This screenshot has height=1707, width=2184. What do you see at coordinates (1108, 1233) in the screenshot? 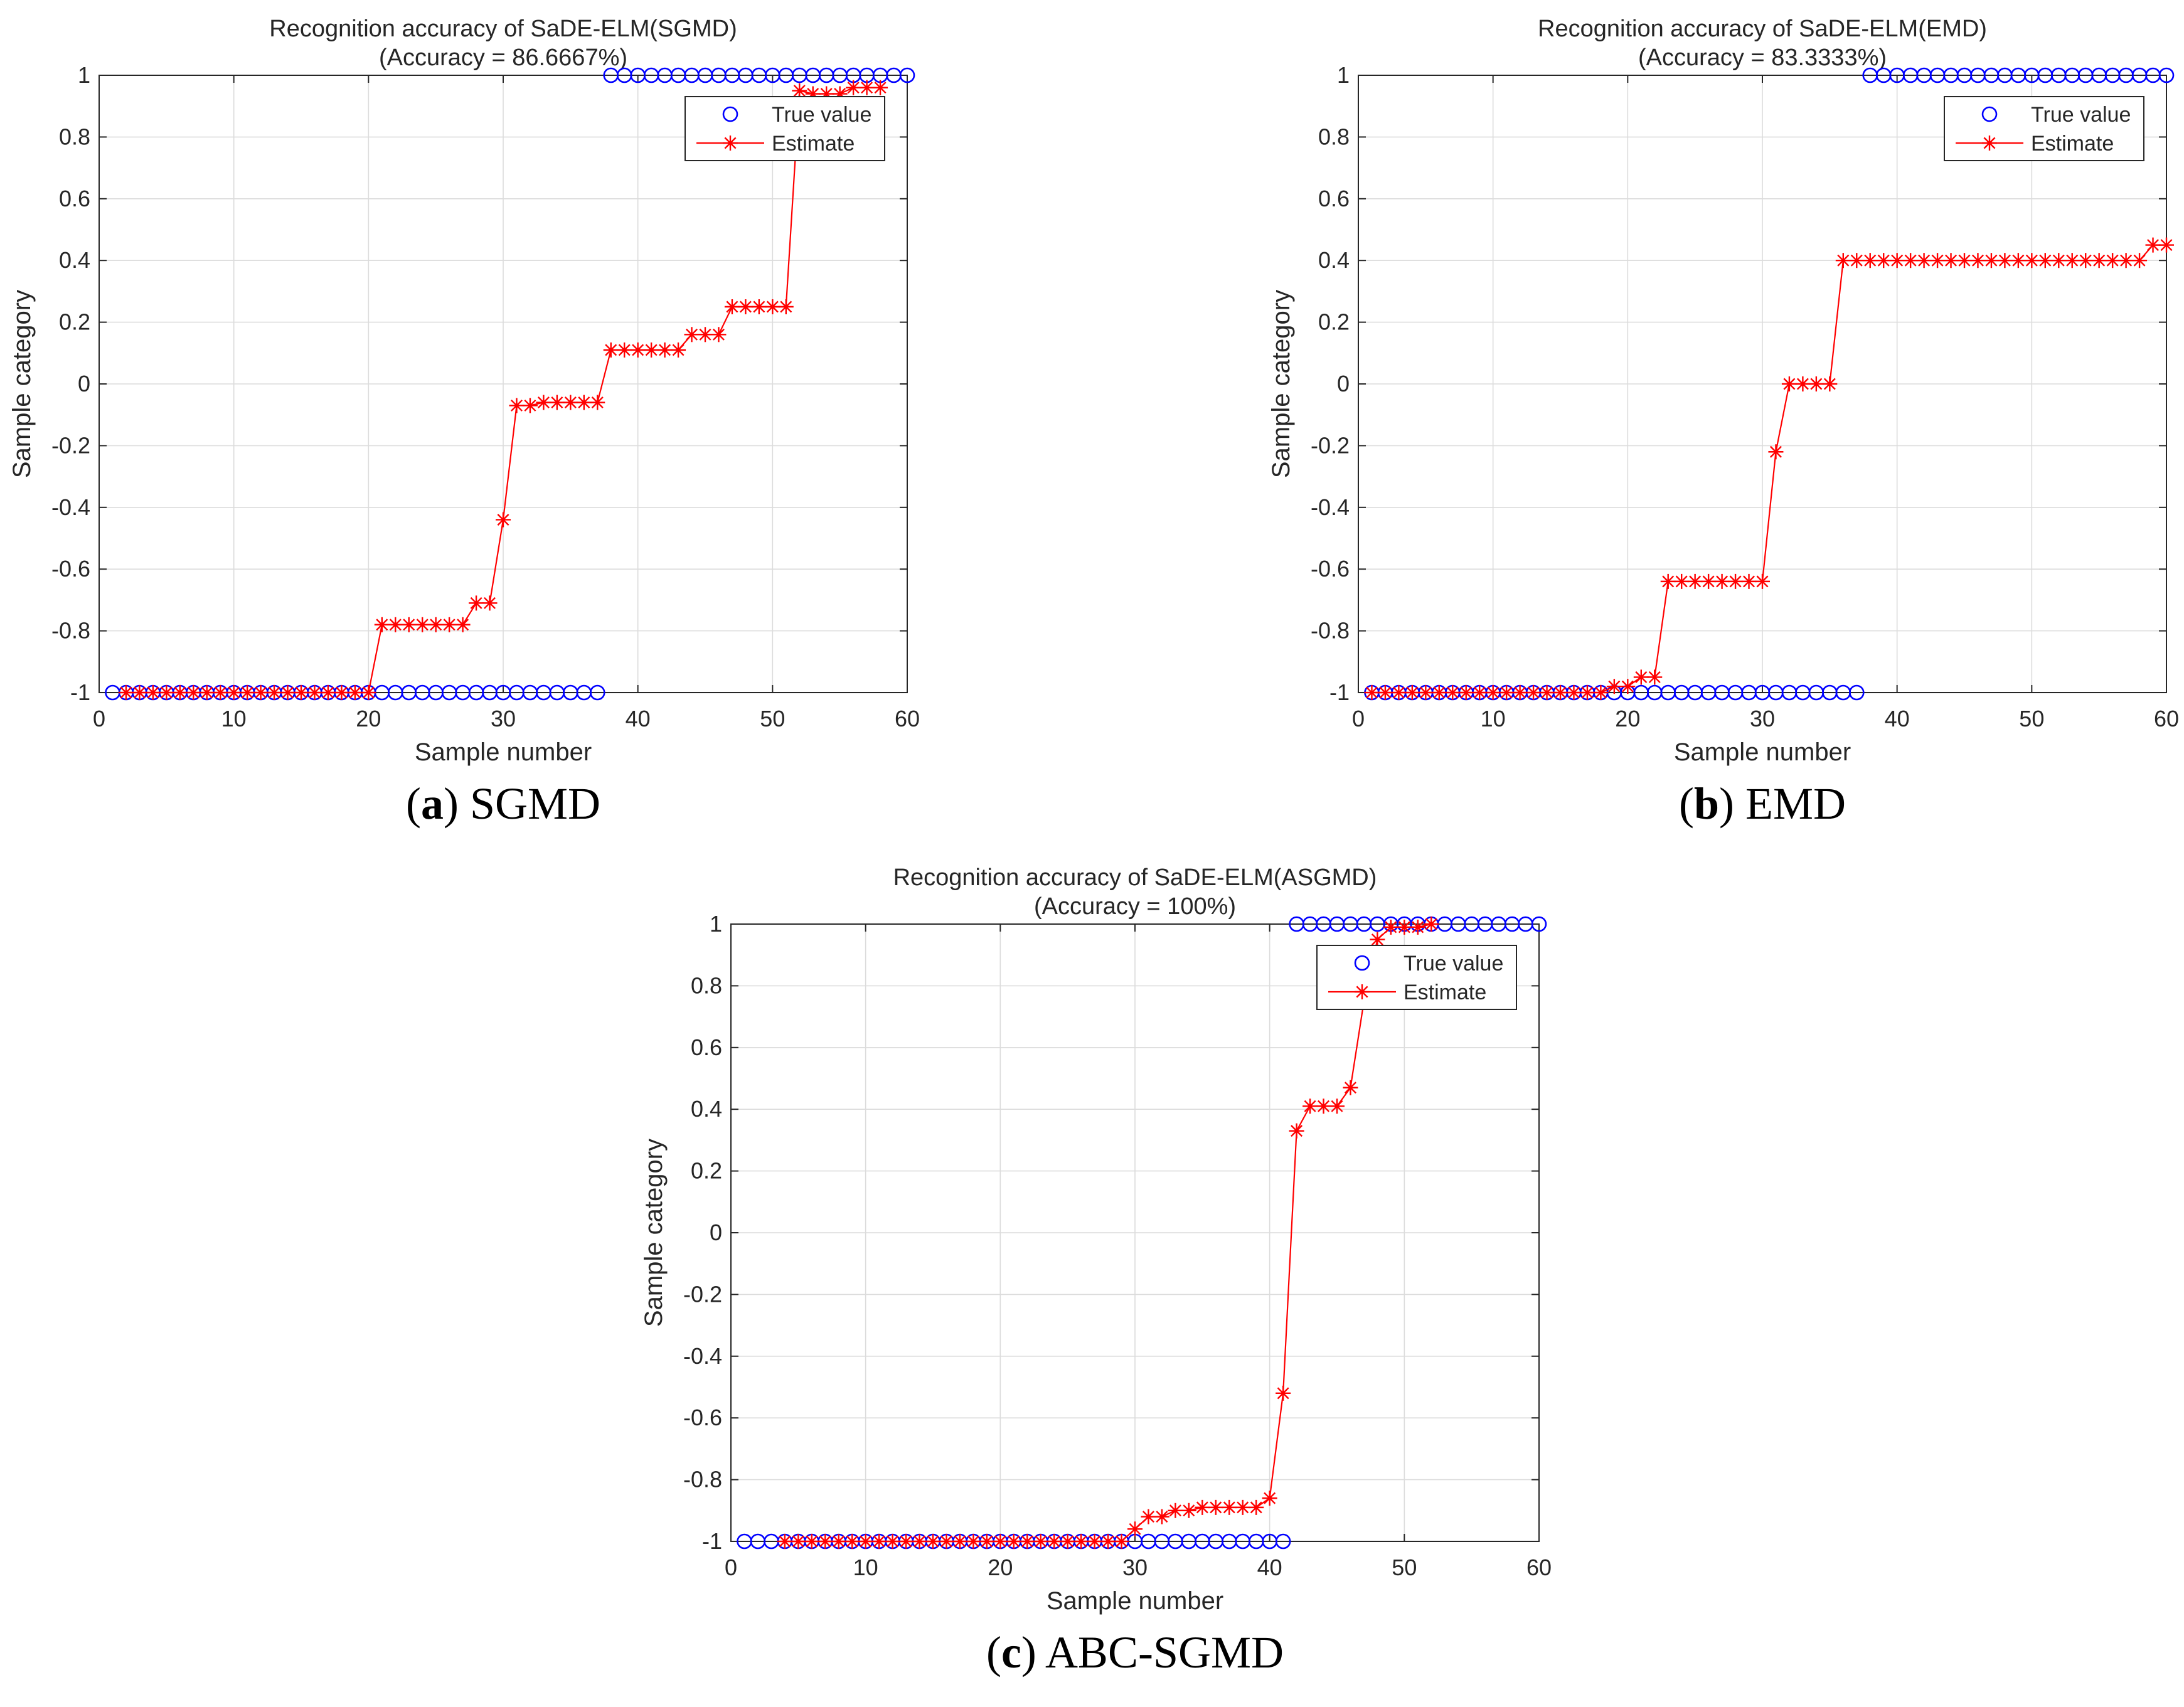
I see `series-estimate` at bounding box center [1108, 1233].